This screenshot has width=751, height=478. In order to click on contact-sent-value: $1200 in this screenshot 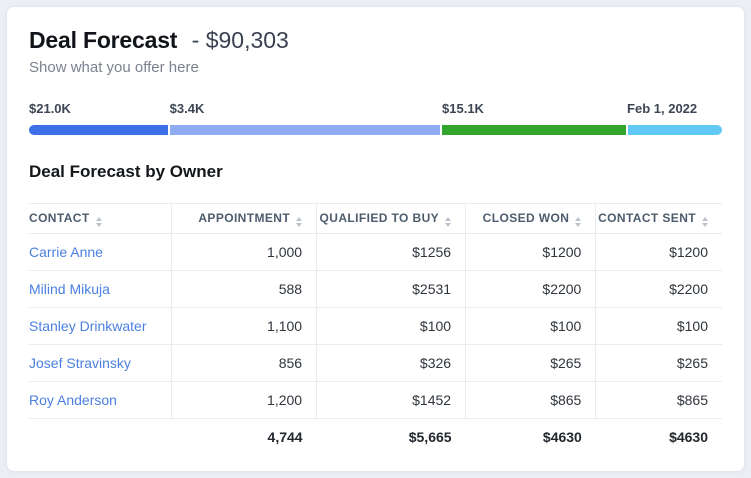, I will do `click(658, 252)`.